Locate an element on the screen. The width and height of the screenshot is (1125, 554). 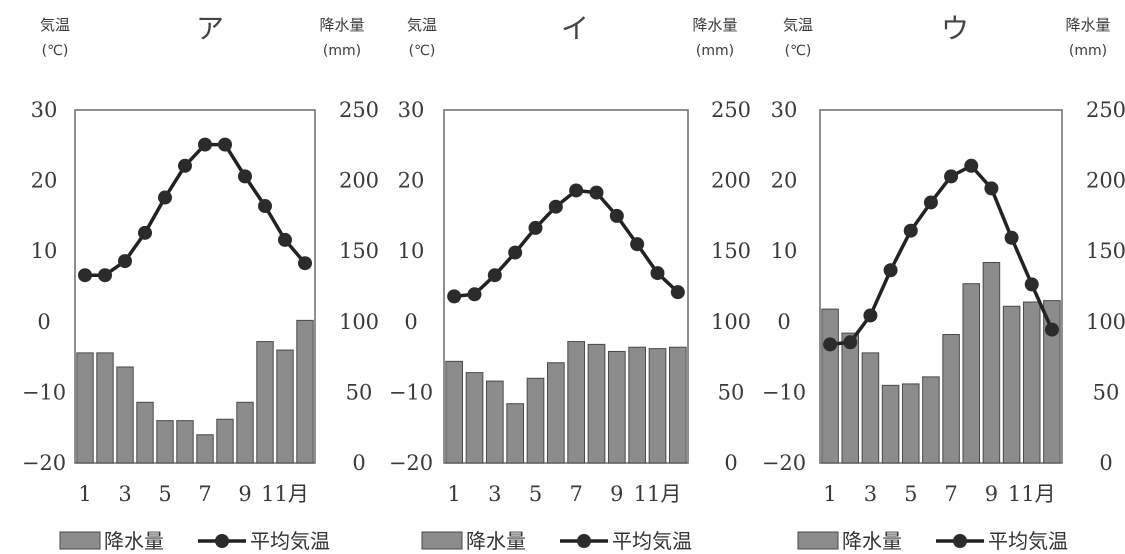
month-tick-label: 5 is located at coordinates (535, 494).